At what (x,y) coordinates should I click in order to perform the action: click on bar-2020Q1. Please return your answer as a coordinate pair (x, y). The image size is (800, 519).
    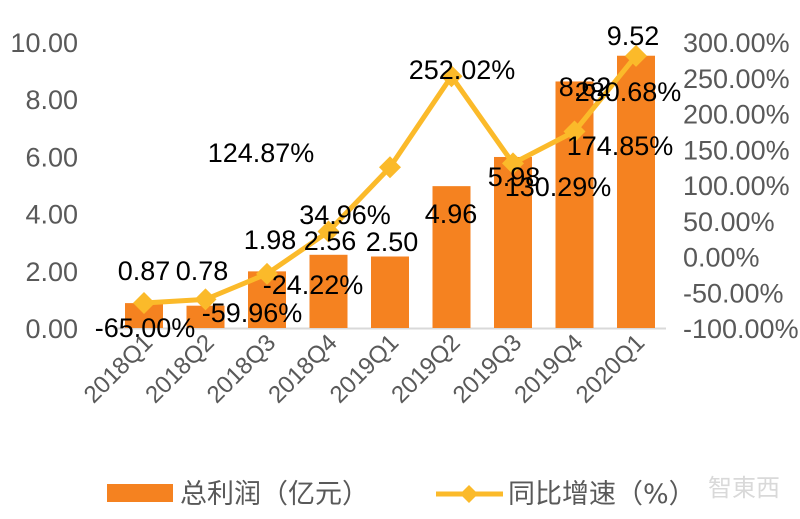
    Looking at the image, I should click on (636, 192).